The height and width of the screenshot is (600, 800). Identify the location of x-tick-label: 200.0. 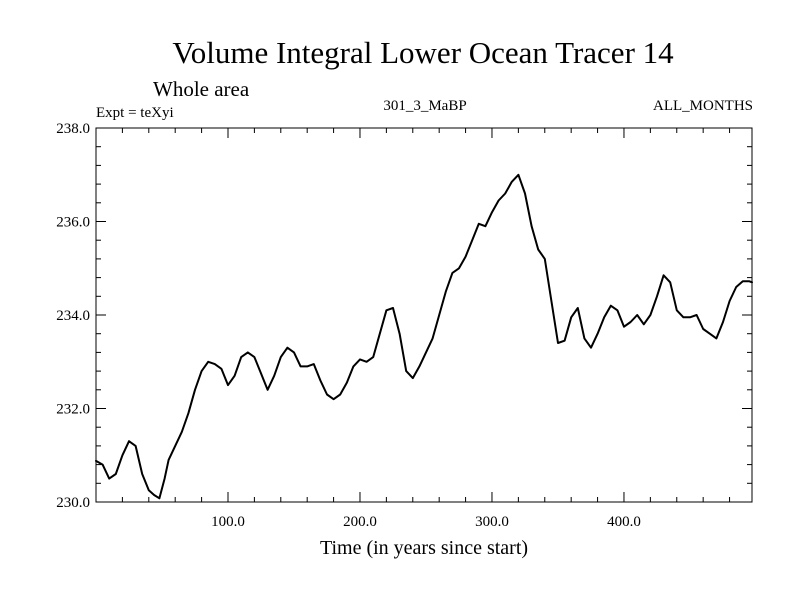
(360, 522).